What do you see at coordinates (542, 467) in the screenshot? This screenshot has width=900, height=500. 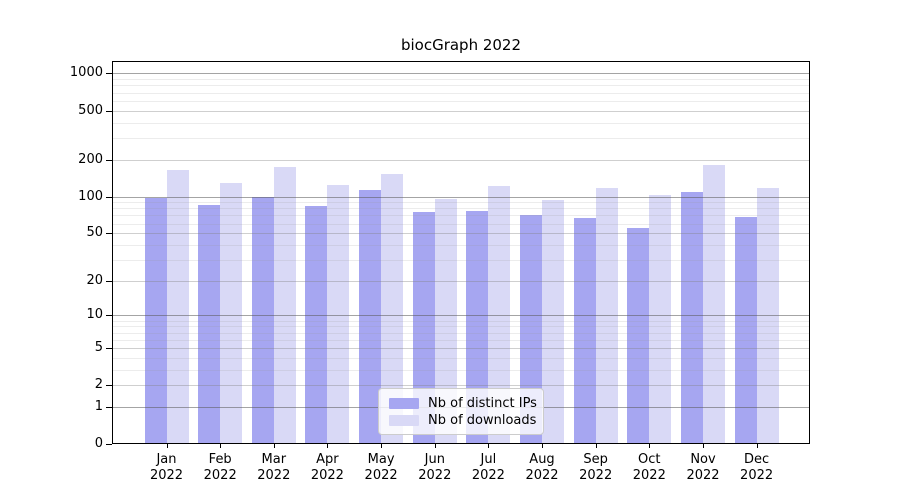 I see `x-tick-label: Aug 2022` at bounding box center [542, 467].